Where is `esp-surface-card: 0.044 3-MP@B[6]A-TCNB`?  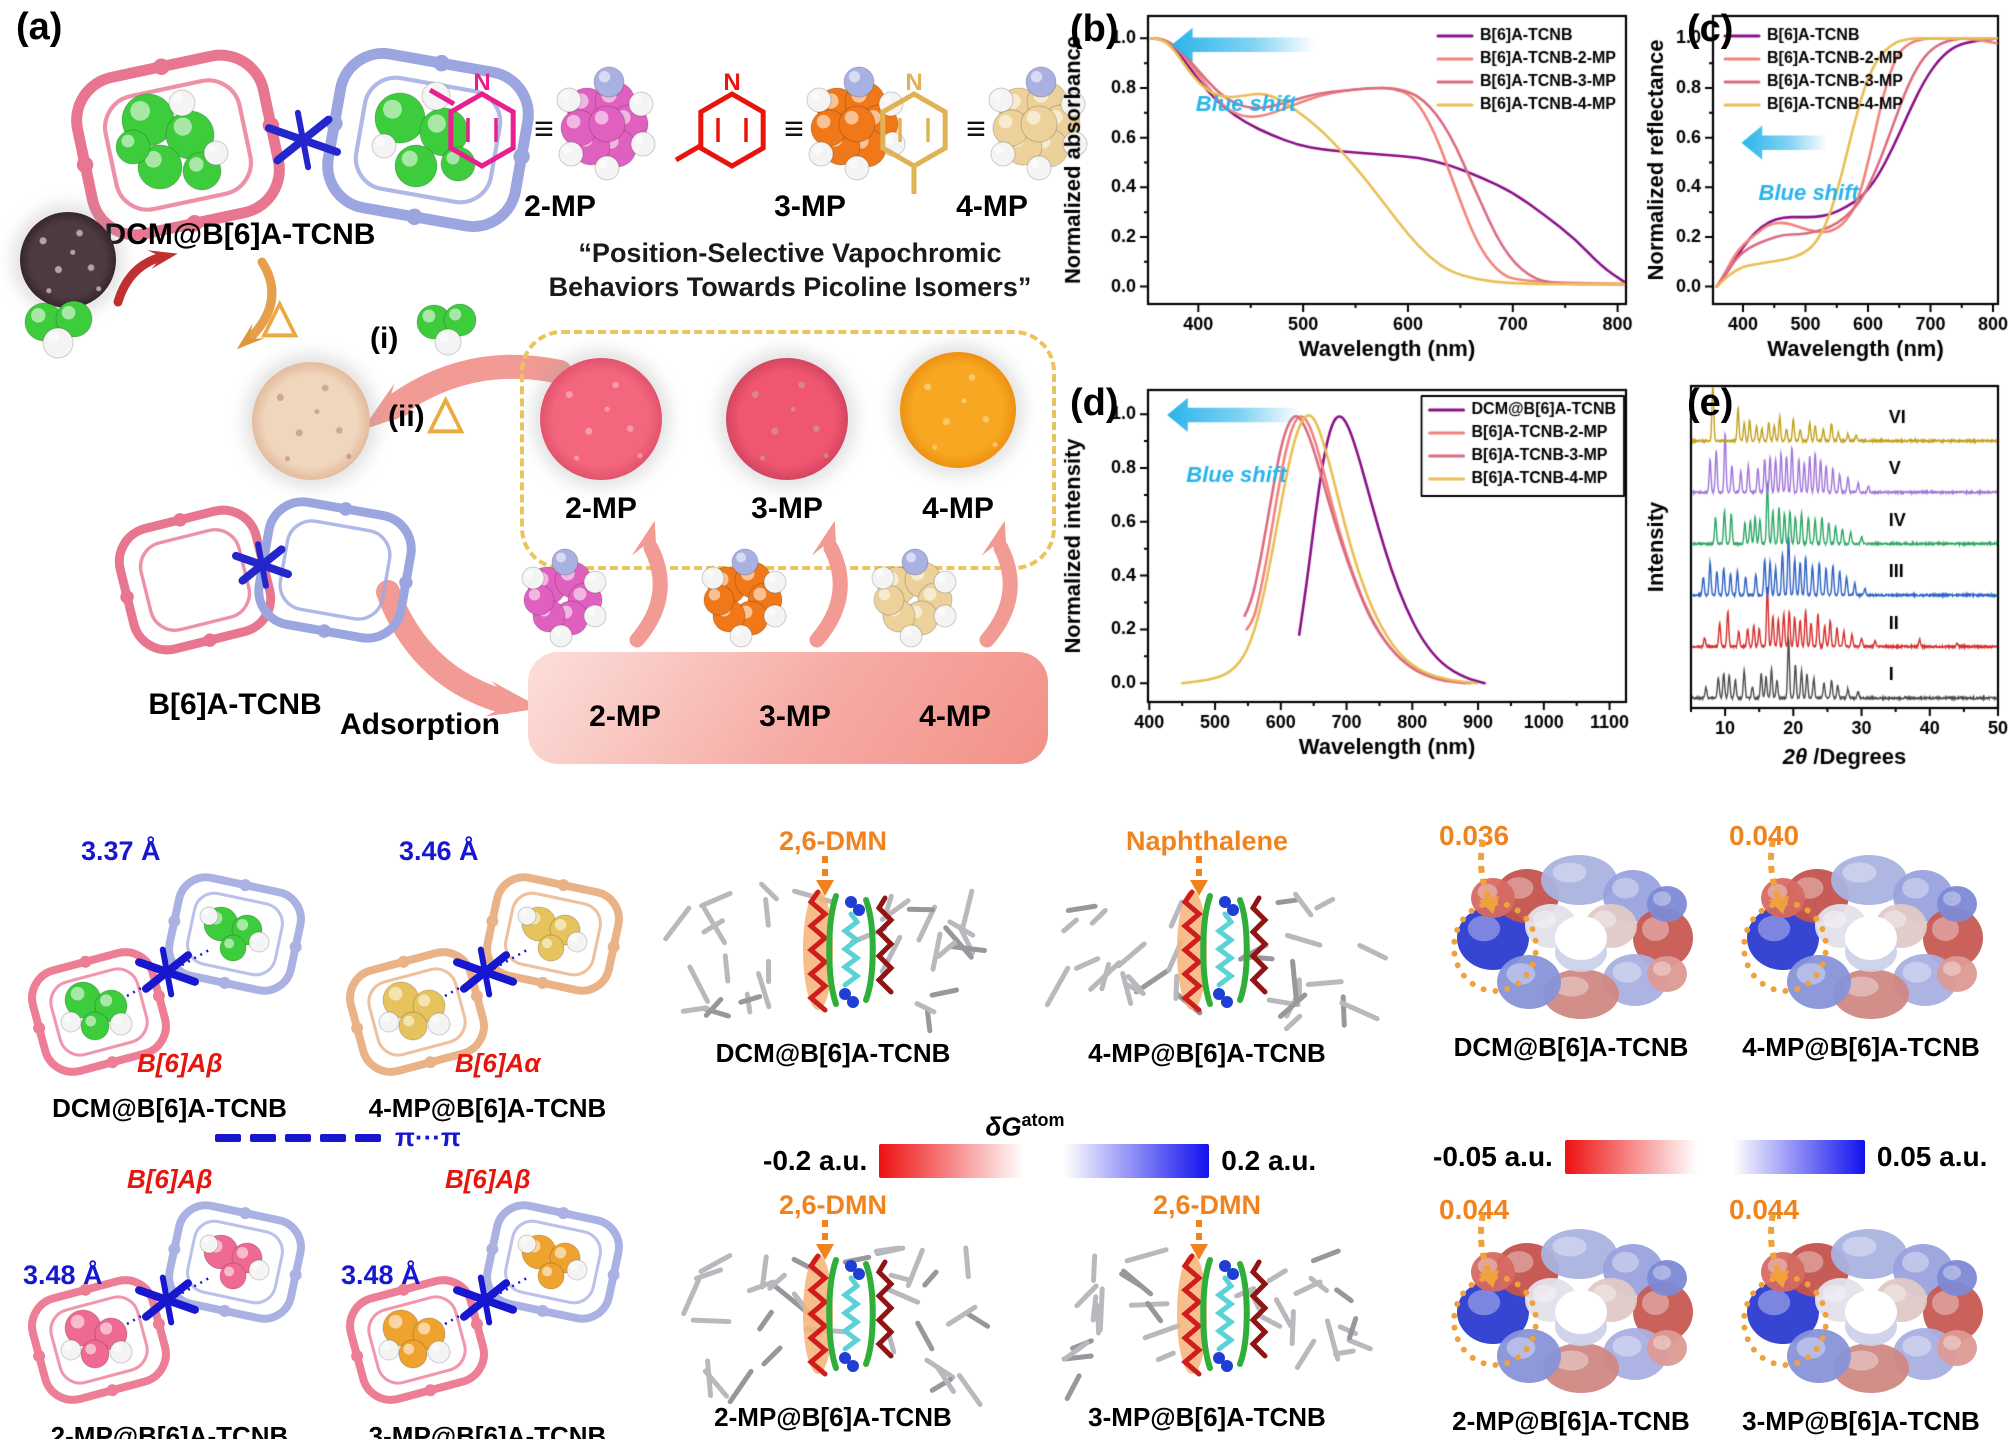 esp-surface-card: 0.044 3-MP@B[6]A-TCNB is located at coordinates (1861, 1316).